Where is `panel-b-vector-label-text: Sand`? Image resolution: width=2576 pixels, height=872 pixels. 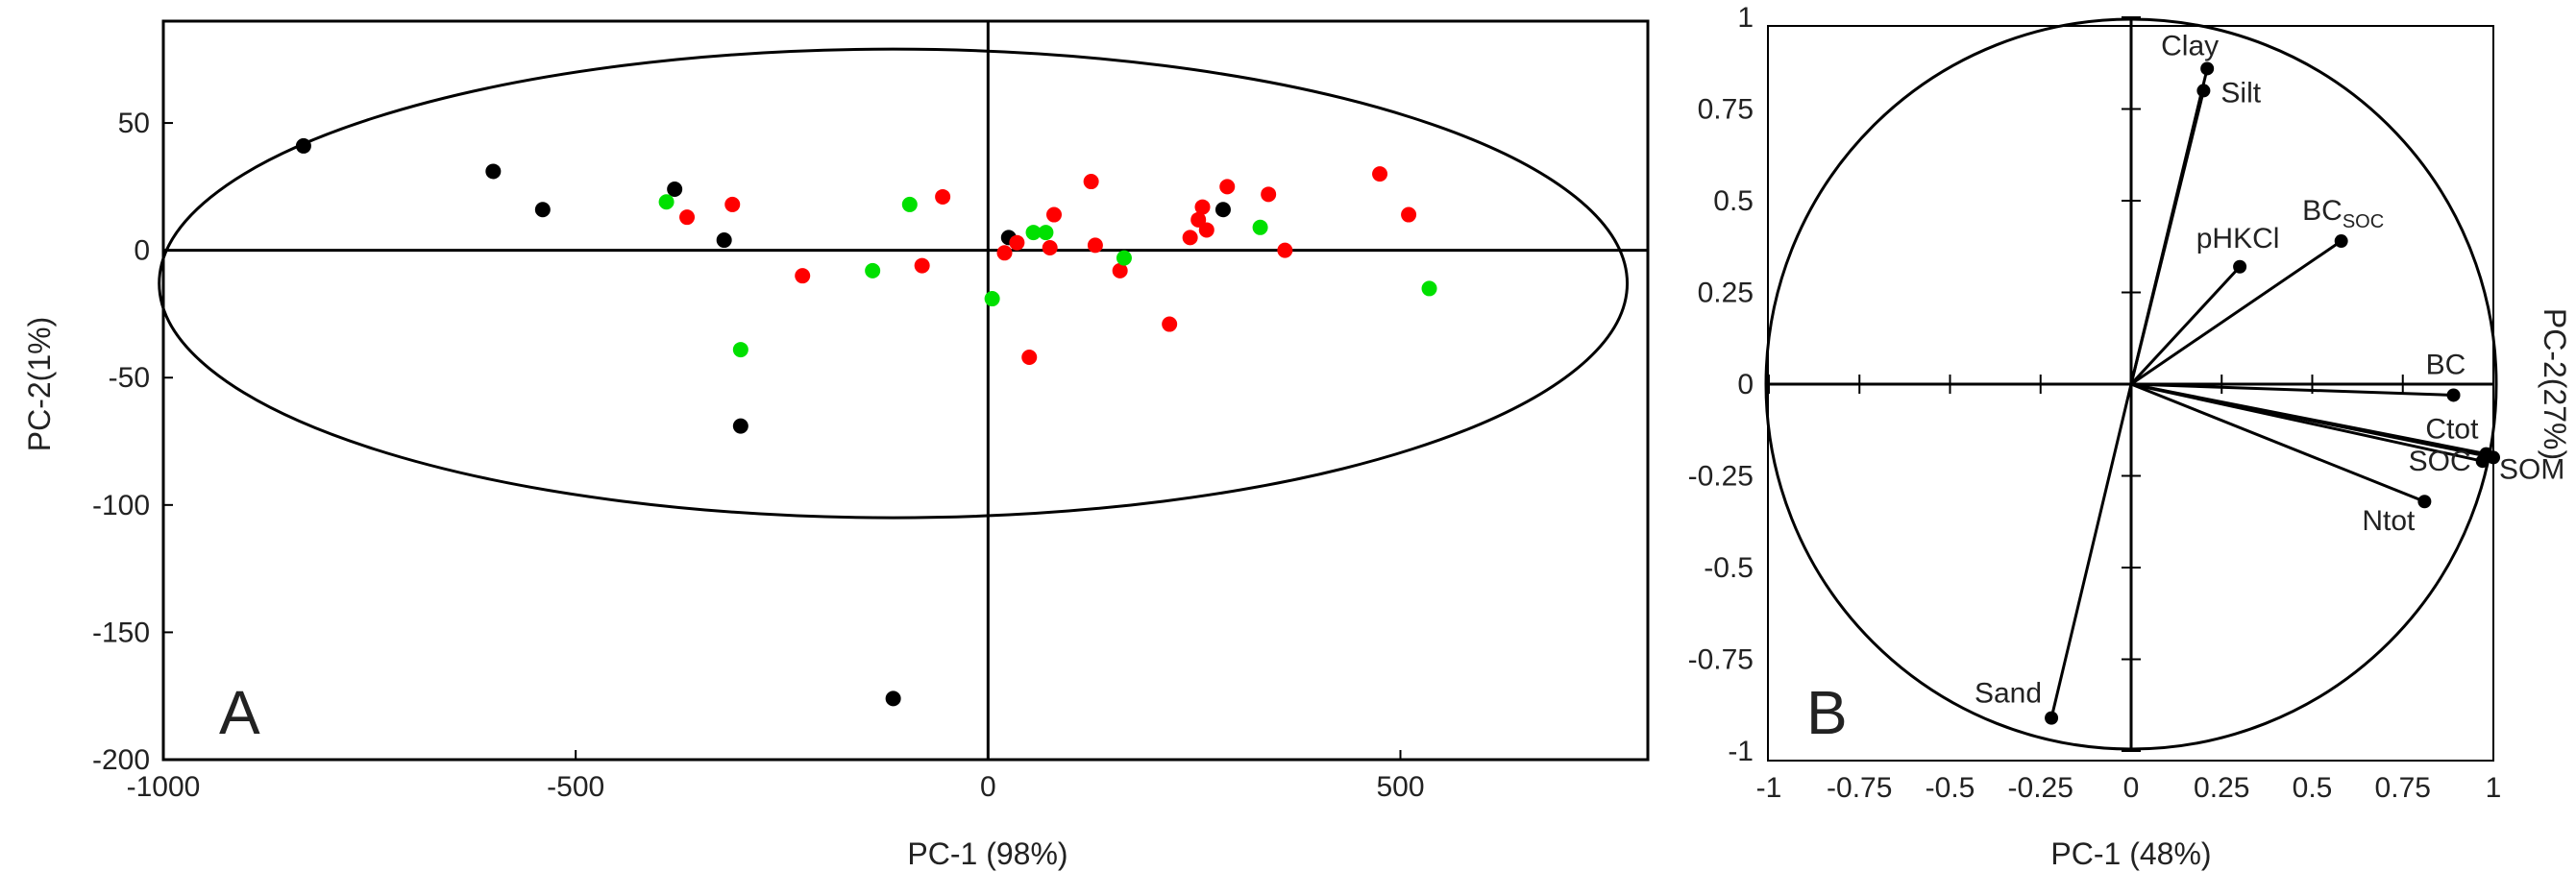 panel-b-vector-label-text: Sand is located at coordinates (2008, 694).